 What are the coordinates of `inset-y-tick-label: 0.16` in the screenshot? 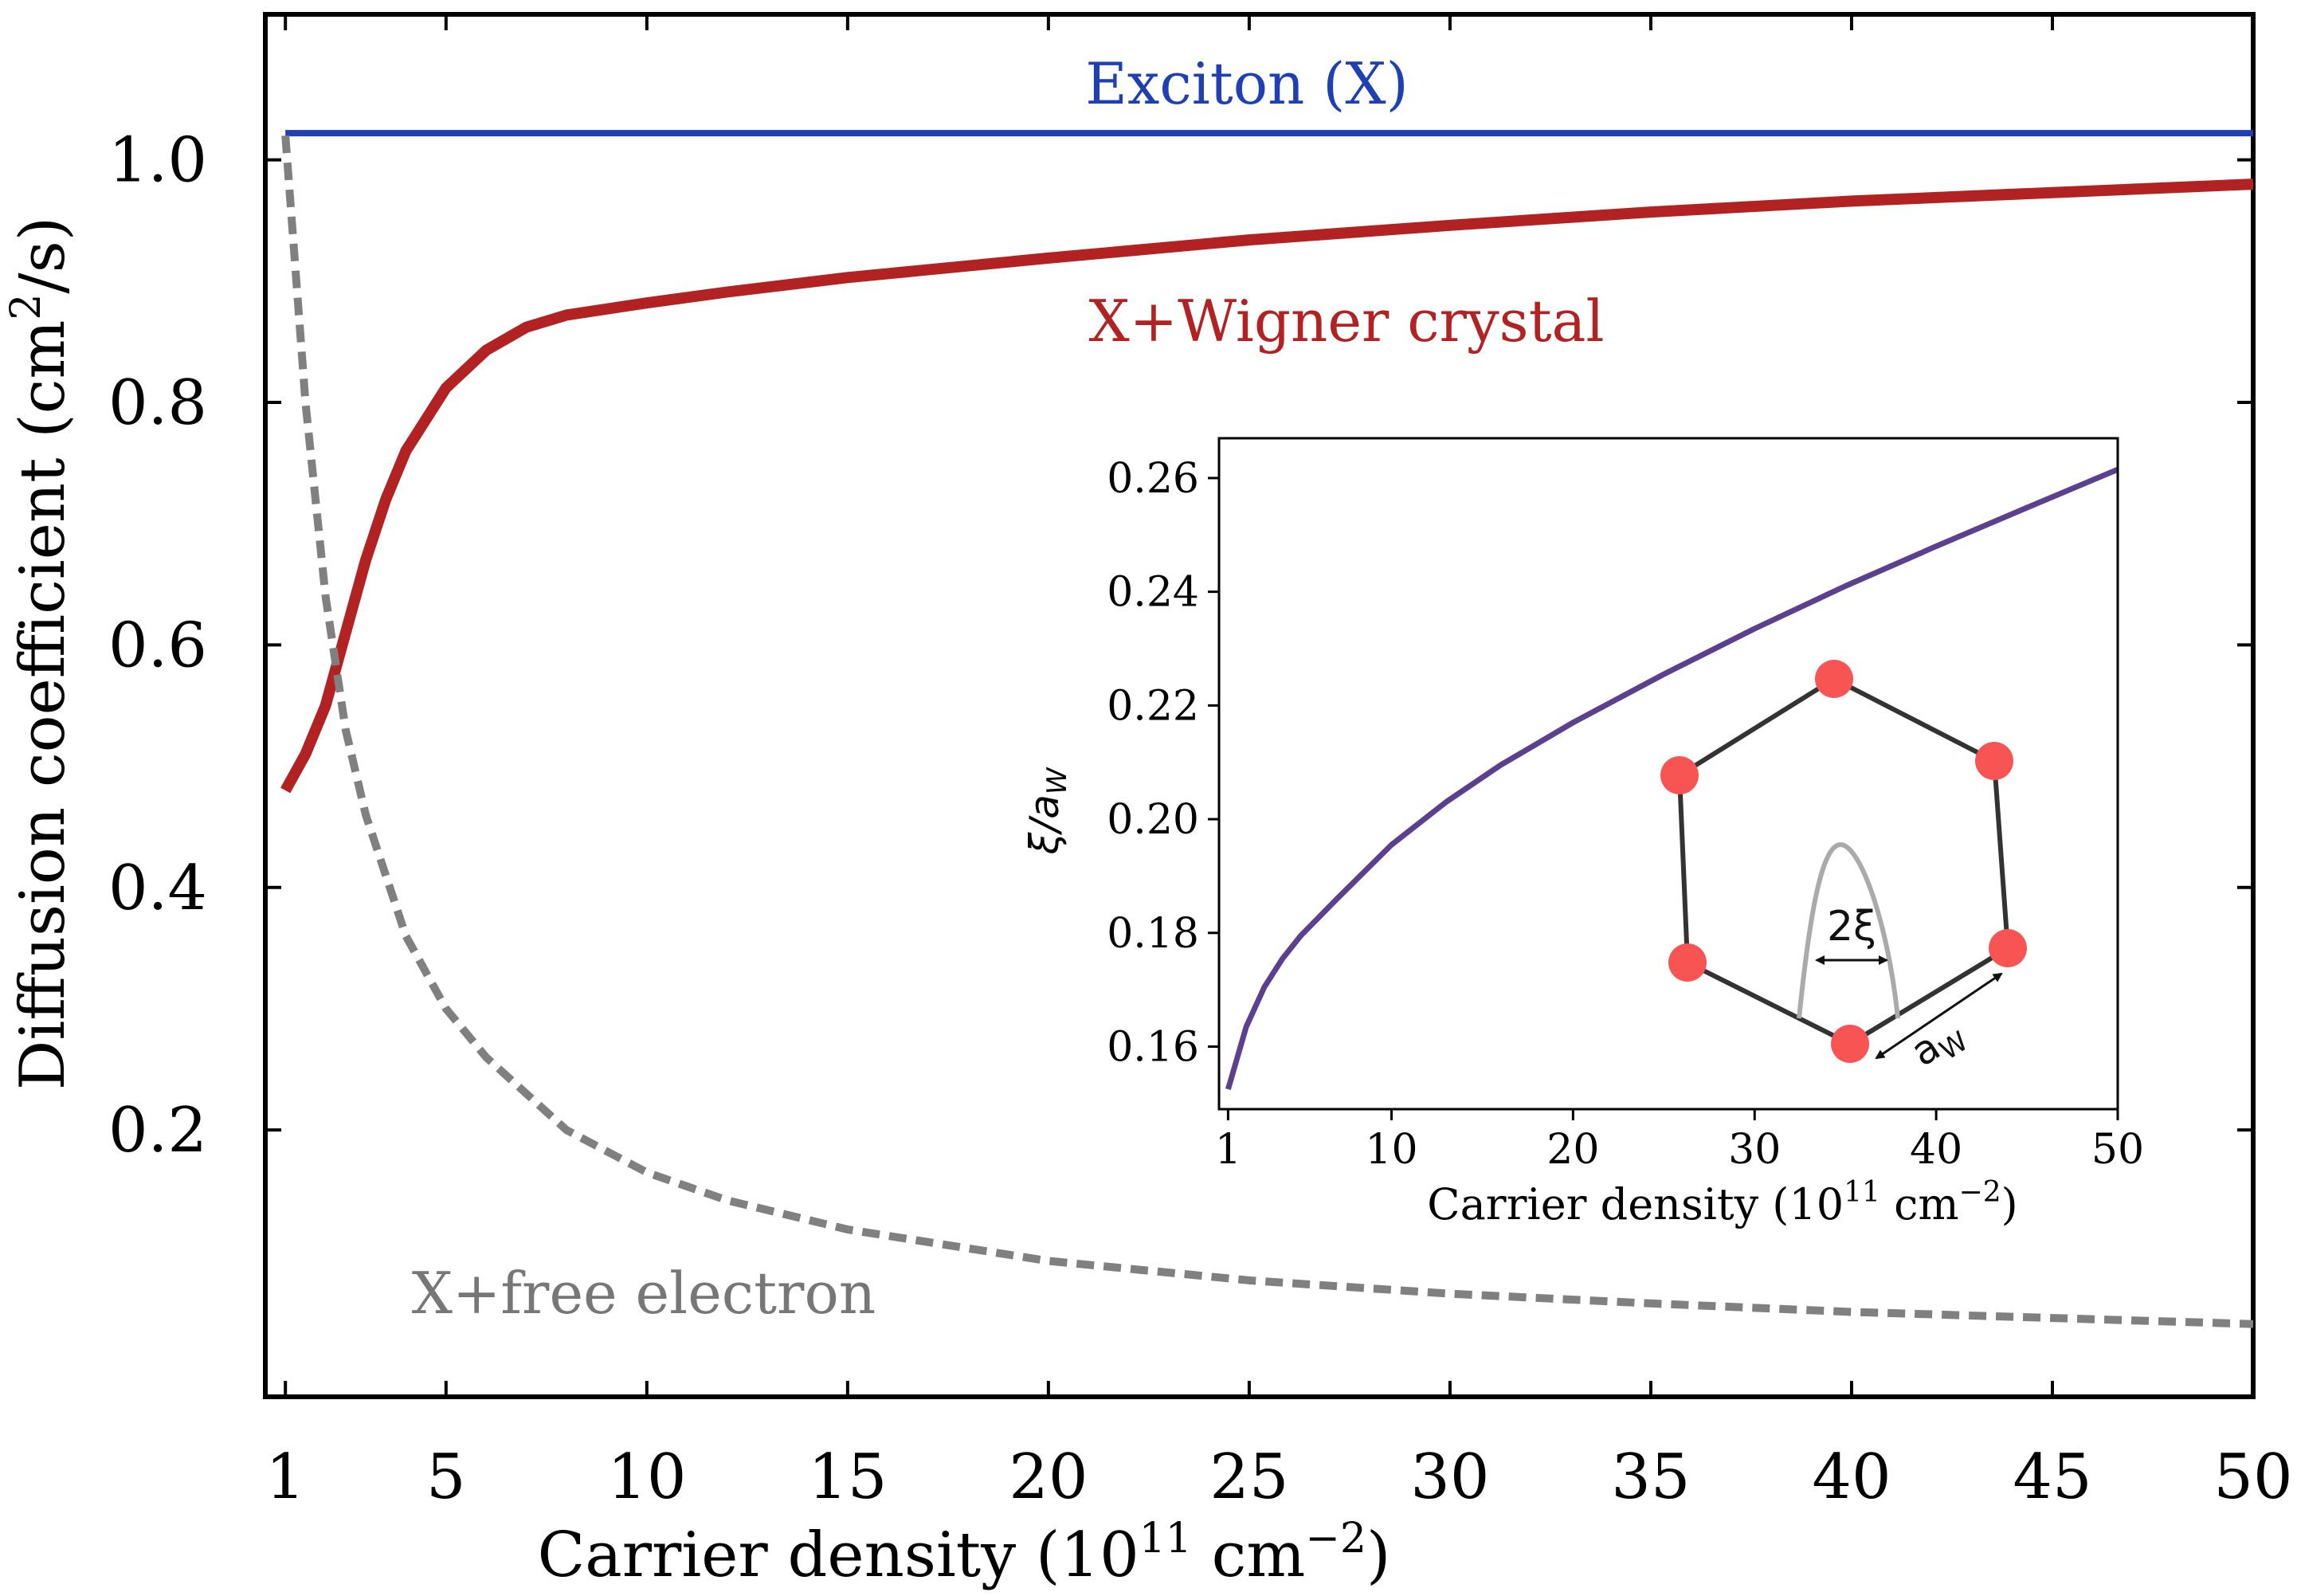 It's located at (1153, 1048).